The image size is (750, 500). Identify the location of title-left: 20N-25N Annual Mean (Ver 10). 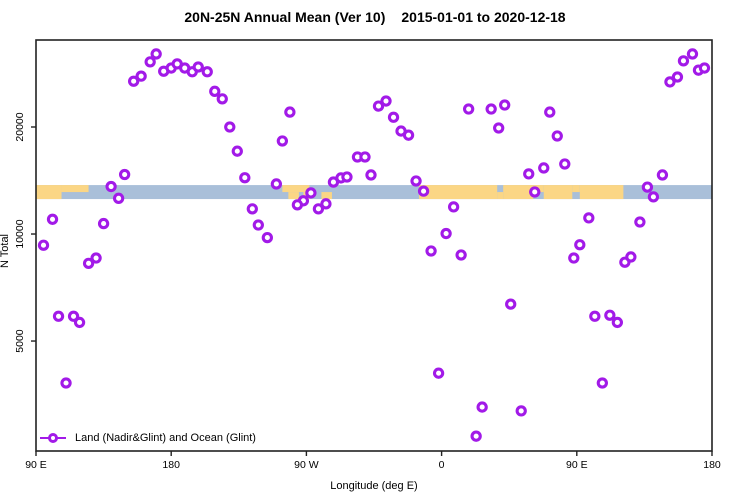
(285, 17).